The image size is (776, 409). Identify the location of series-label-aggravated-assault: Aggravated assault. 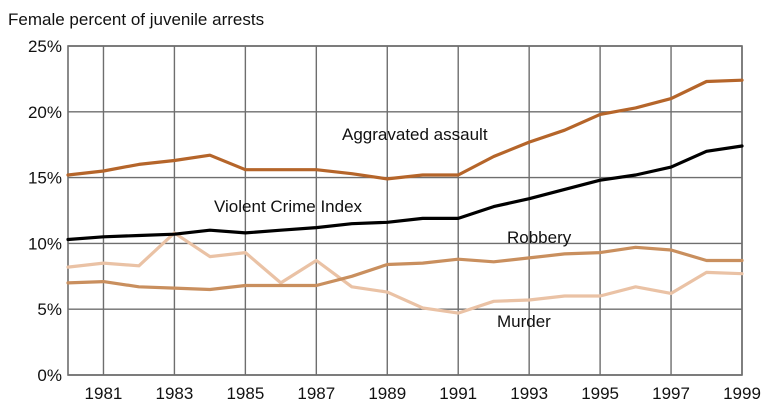
(415, 134).